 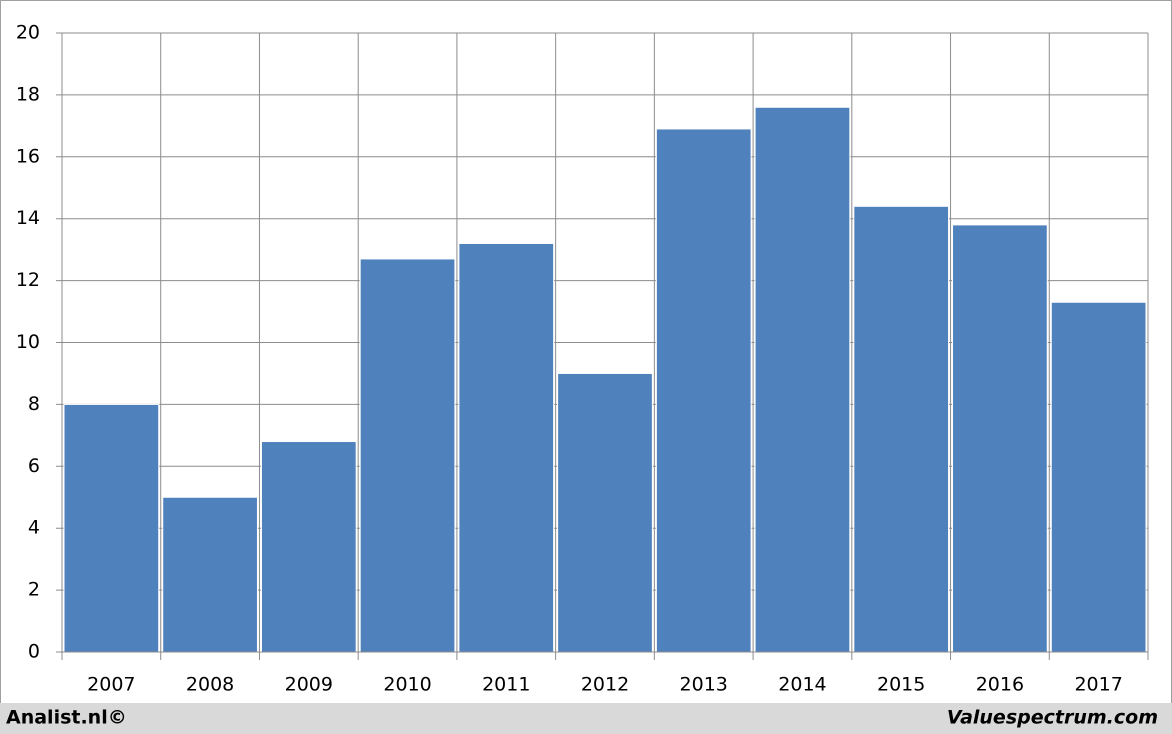 I want to click on y-tick-label: 14, so click(x=28, y=218).